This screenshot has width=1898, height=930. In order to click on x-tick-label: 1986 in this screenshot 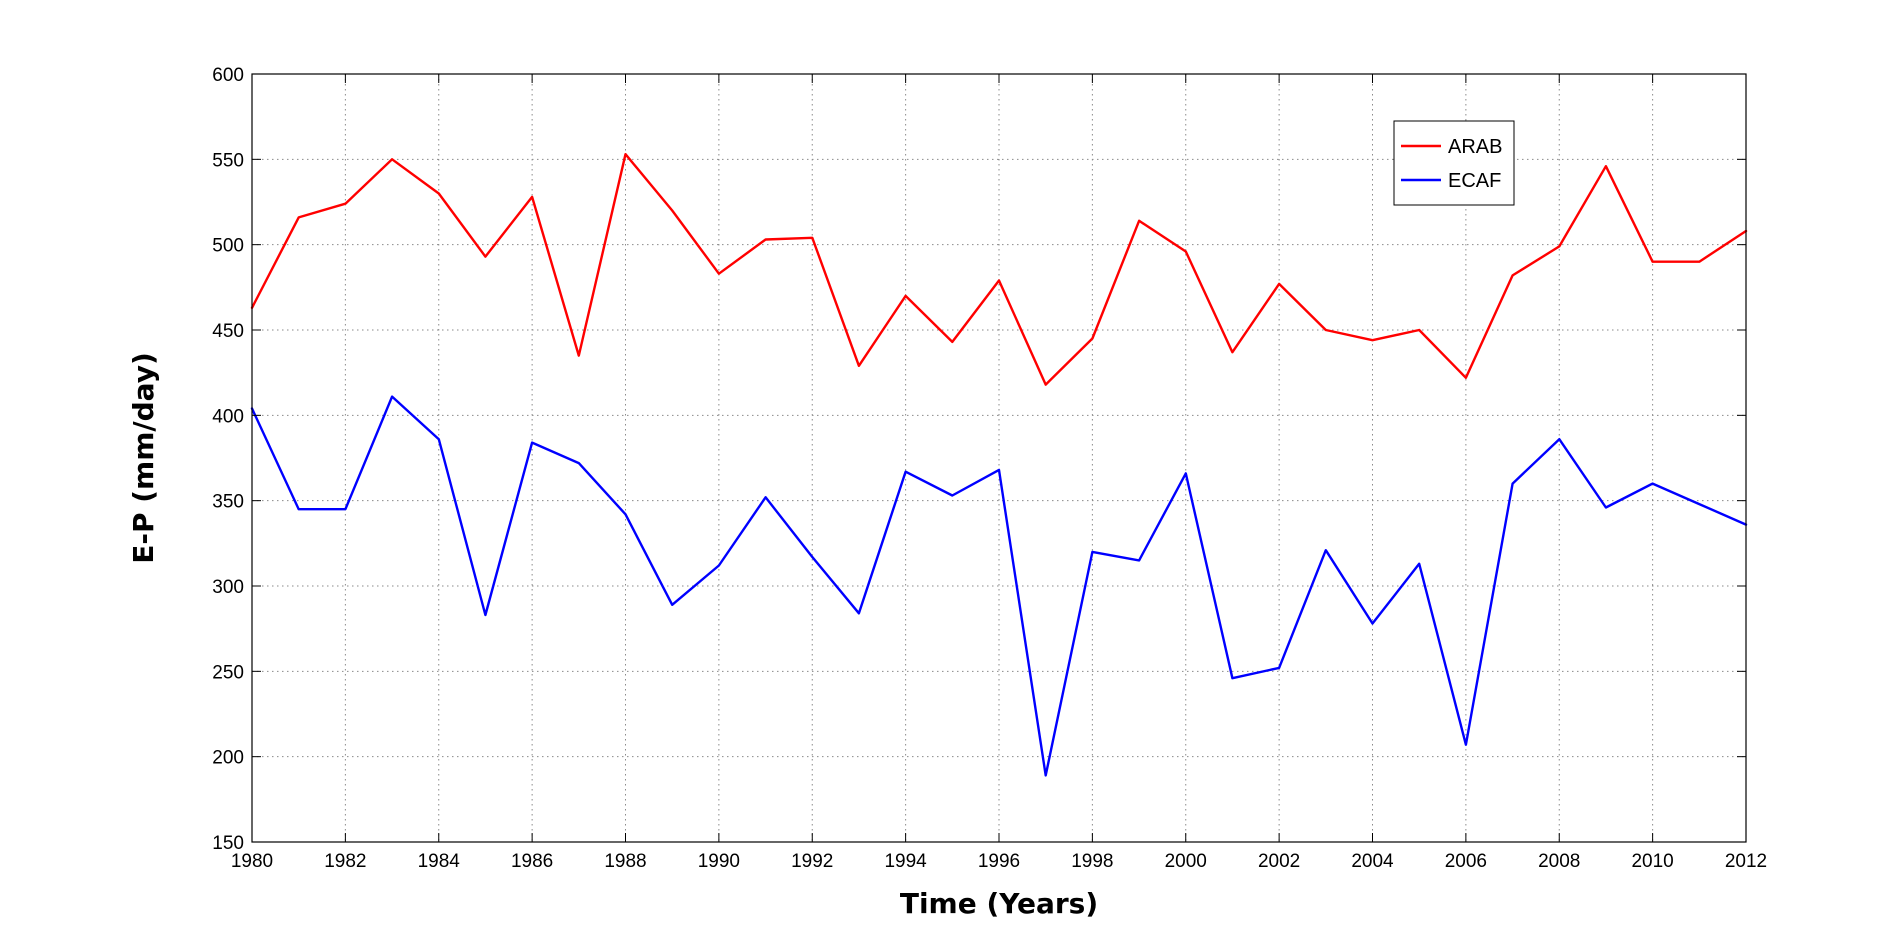, I will do `click(532, 861)`.